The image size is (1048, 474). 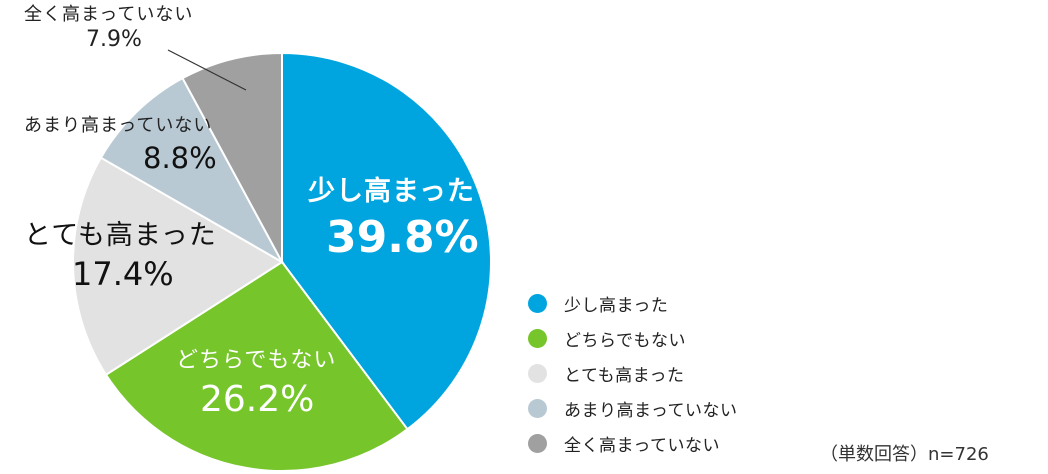 I want to click on slice-not-much, so click(x=192, y=170).